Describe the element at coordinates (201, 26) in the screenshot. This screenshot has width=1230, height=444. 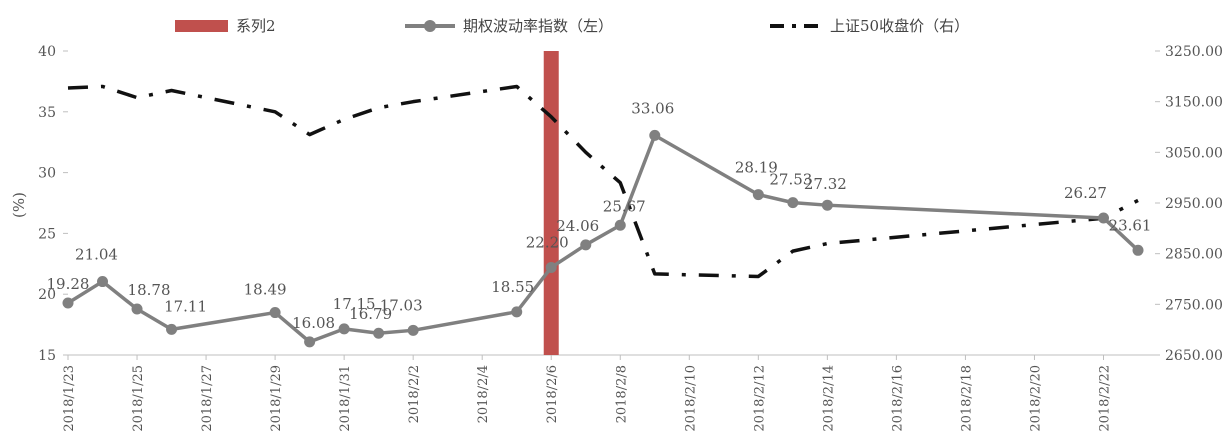
I see `legend-swatch-series2` at that location.